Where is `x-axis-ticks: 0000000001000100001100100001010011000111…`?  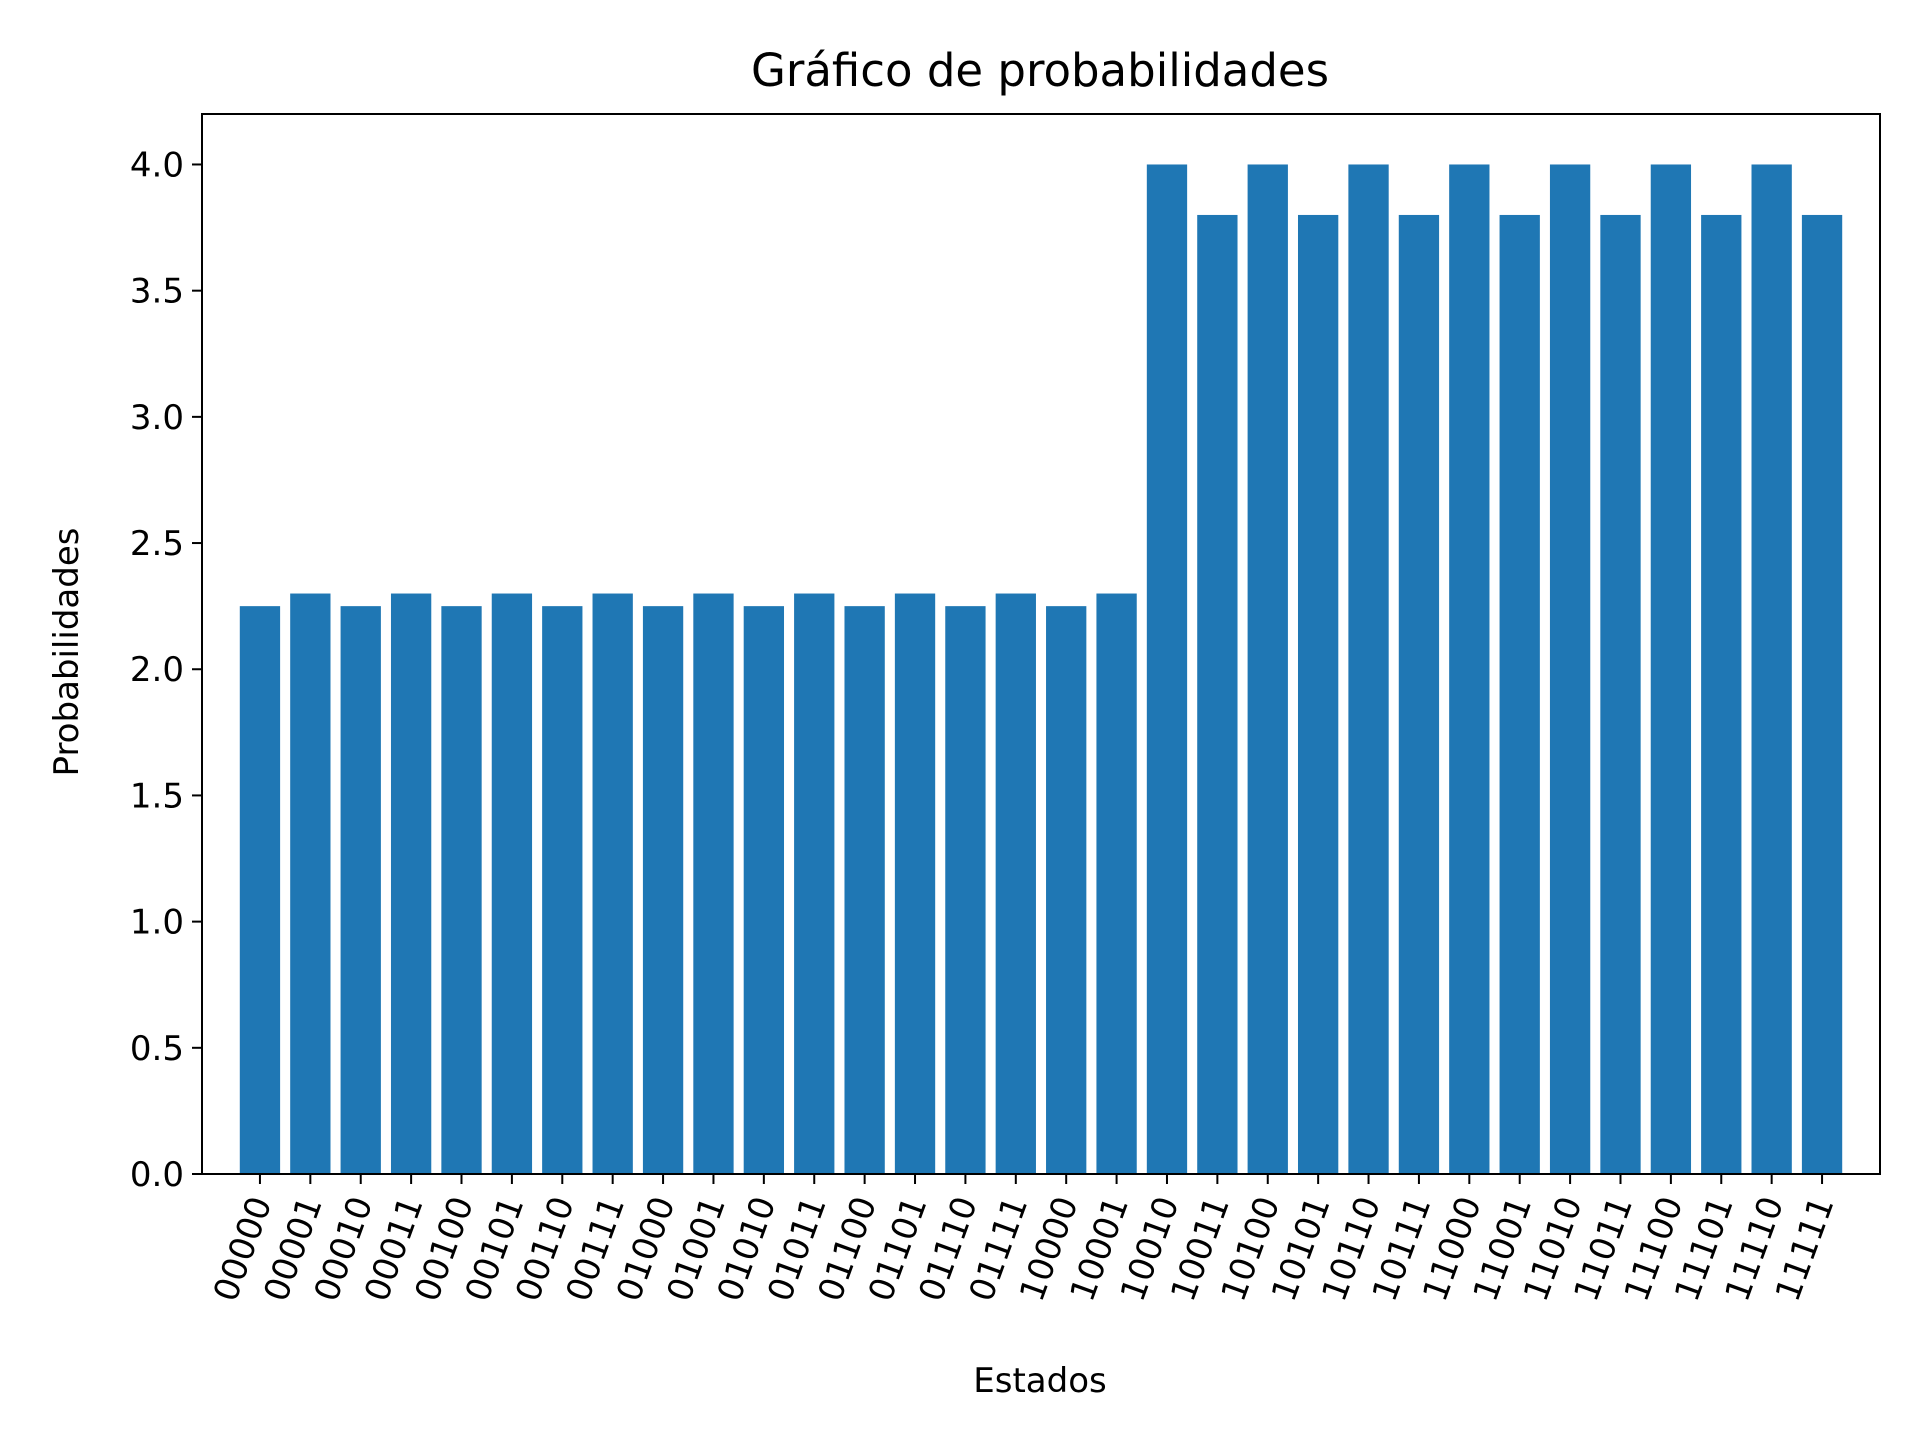
x-axis-ticks: 0000000001000100001100100001010011000111… is located at coordinates (1024, 1240).